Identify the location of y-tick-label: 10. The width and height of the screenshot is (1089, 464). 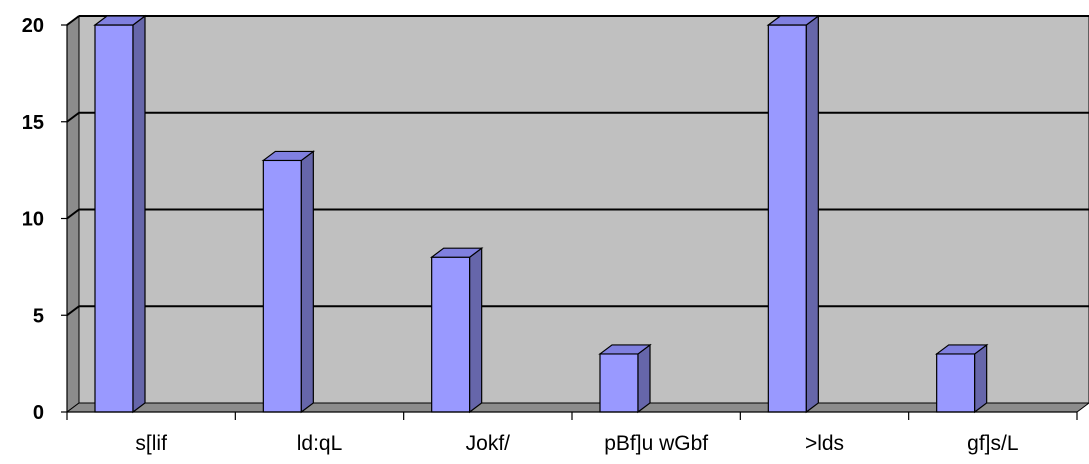
(33, 220).